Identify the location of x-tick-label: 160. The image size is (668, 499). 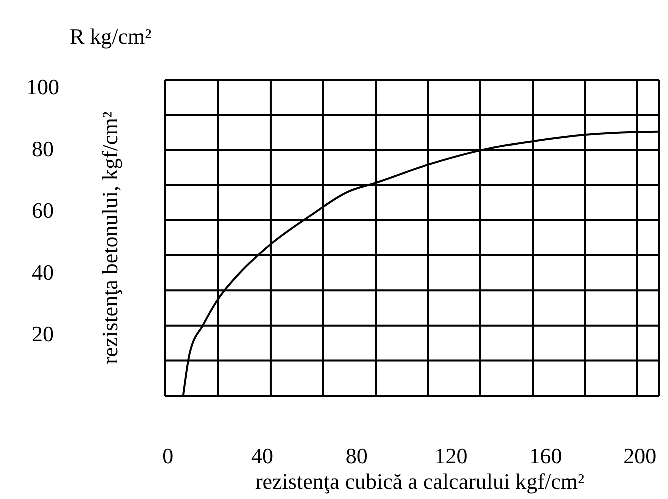
(545, 456).